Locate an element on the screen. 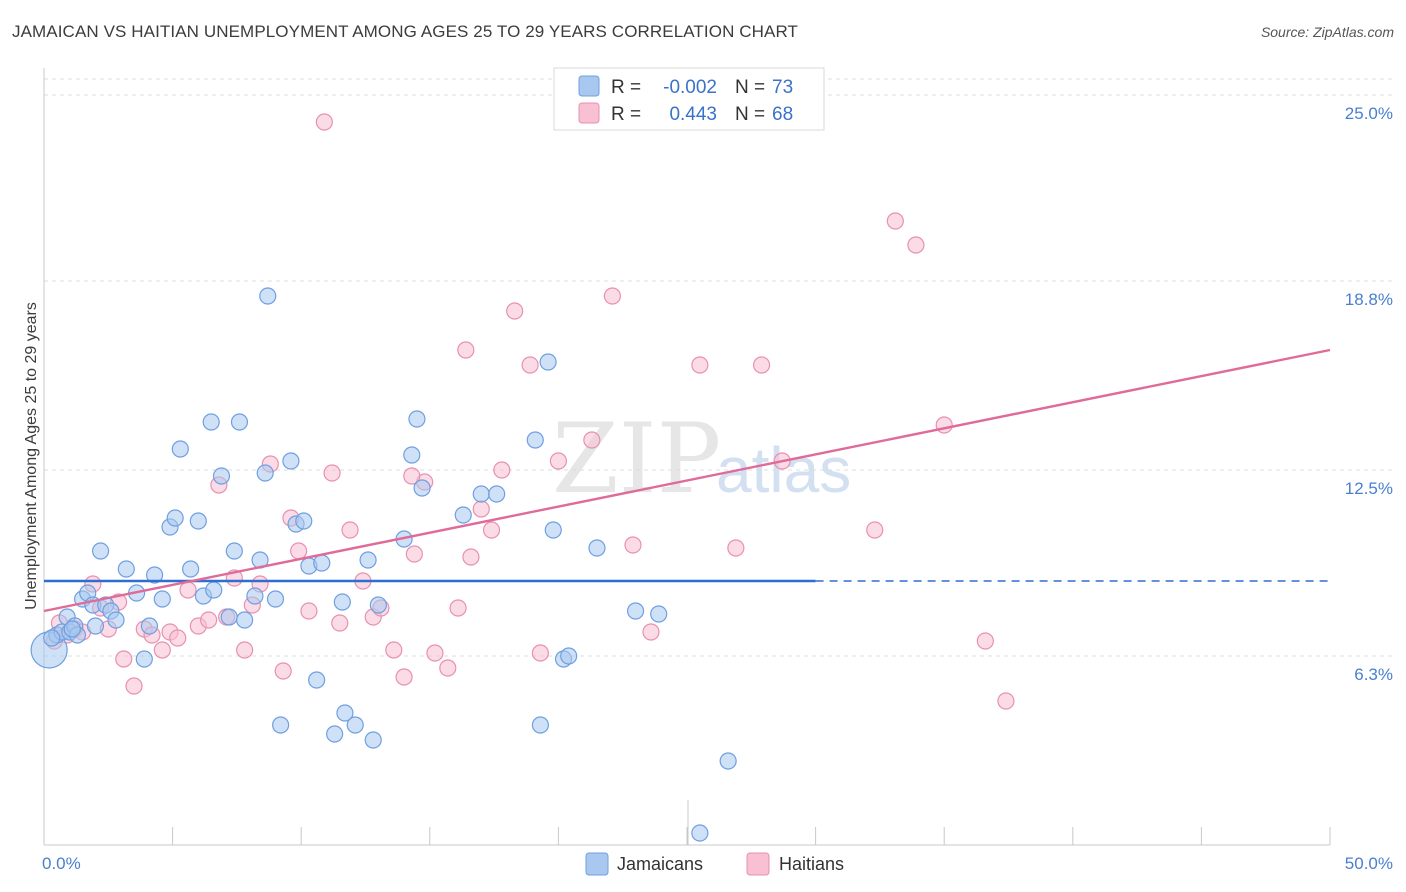  x-tick-labels: 0.0% 50.0% is located at coordinates (717, 863).